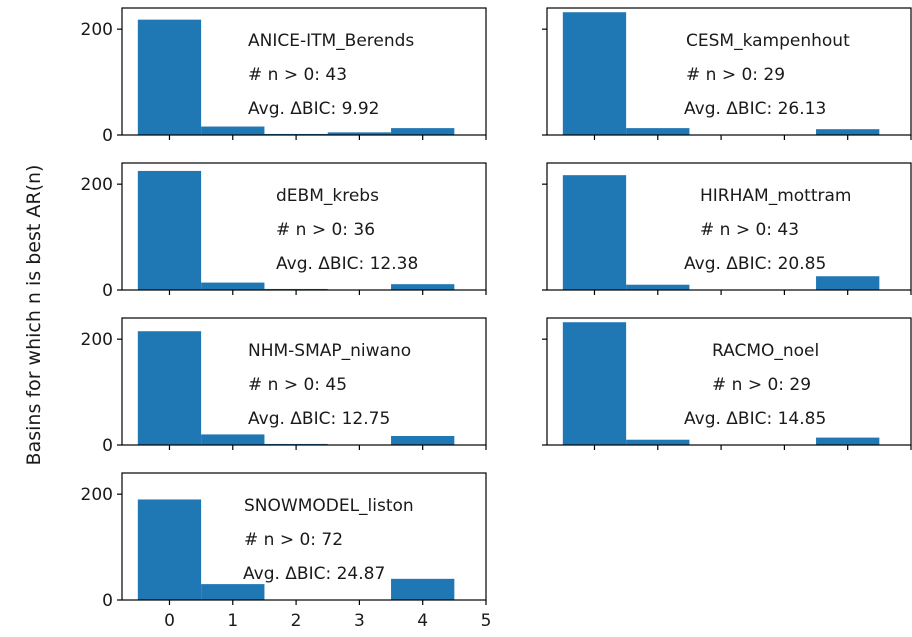 This screenshot has width=912, height=637. What do you see at coordinates (594, 232) in the screenshot?
I see `bar-hirham-mottram-n0` at bounding box center [594, 232].